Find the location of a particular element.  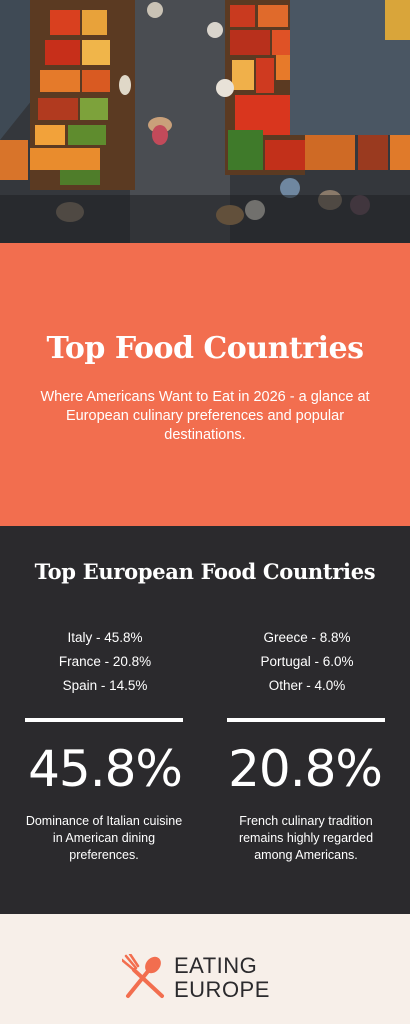

highlight-value-italy: 45.8% is located at coordinates (105, 769).